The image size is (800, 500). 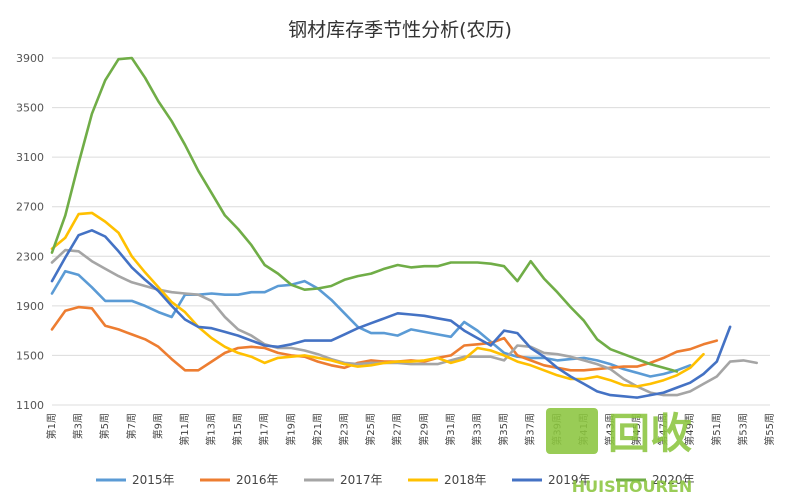 I want to click on watermark-text: HUISHOUREN, so click(x=632, y=486).